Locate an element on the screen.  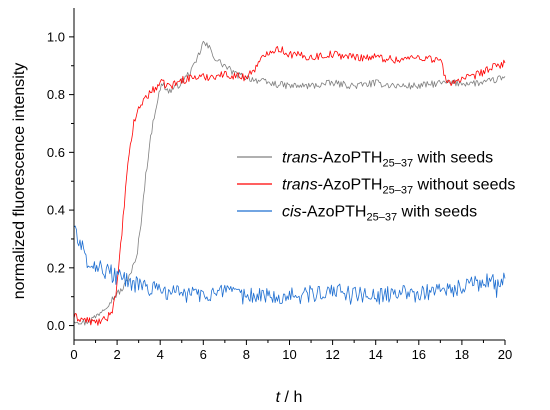
x-axis-title: t / h is located at coordinates (289, 397).